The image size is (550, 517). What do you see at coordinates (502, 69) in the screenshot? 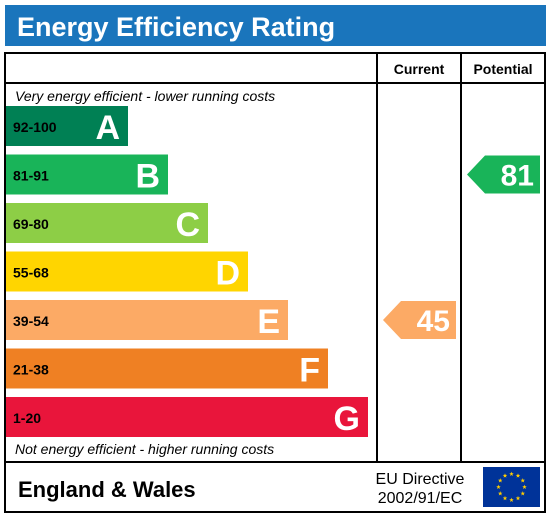
I see `potential-column-header: Potential` at bounding box center [502, 69].